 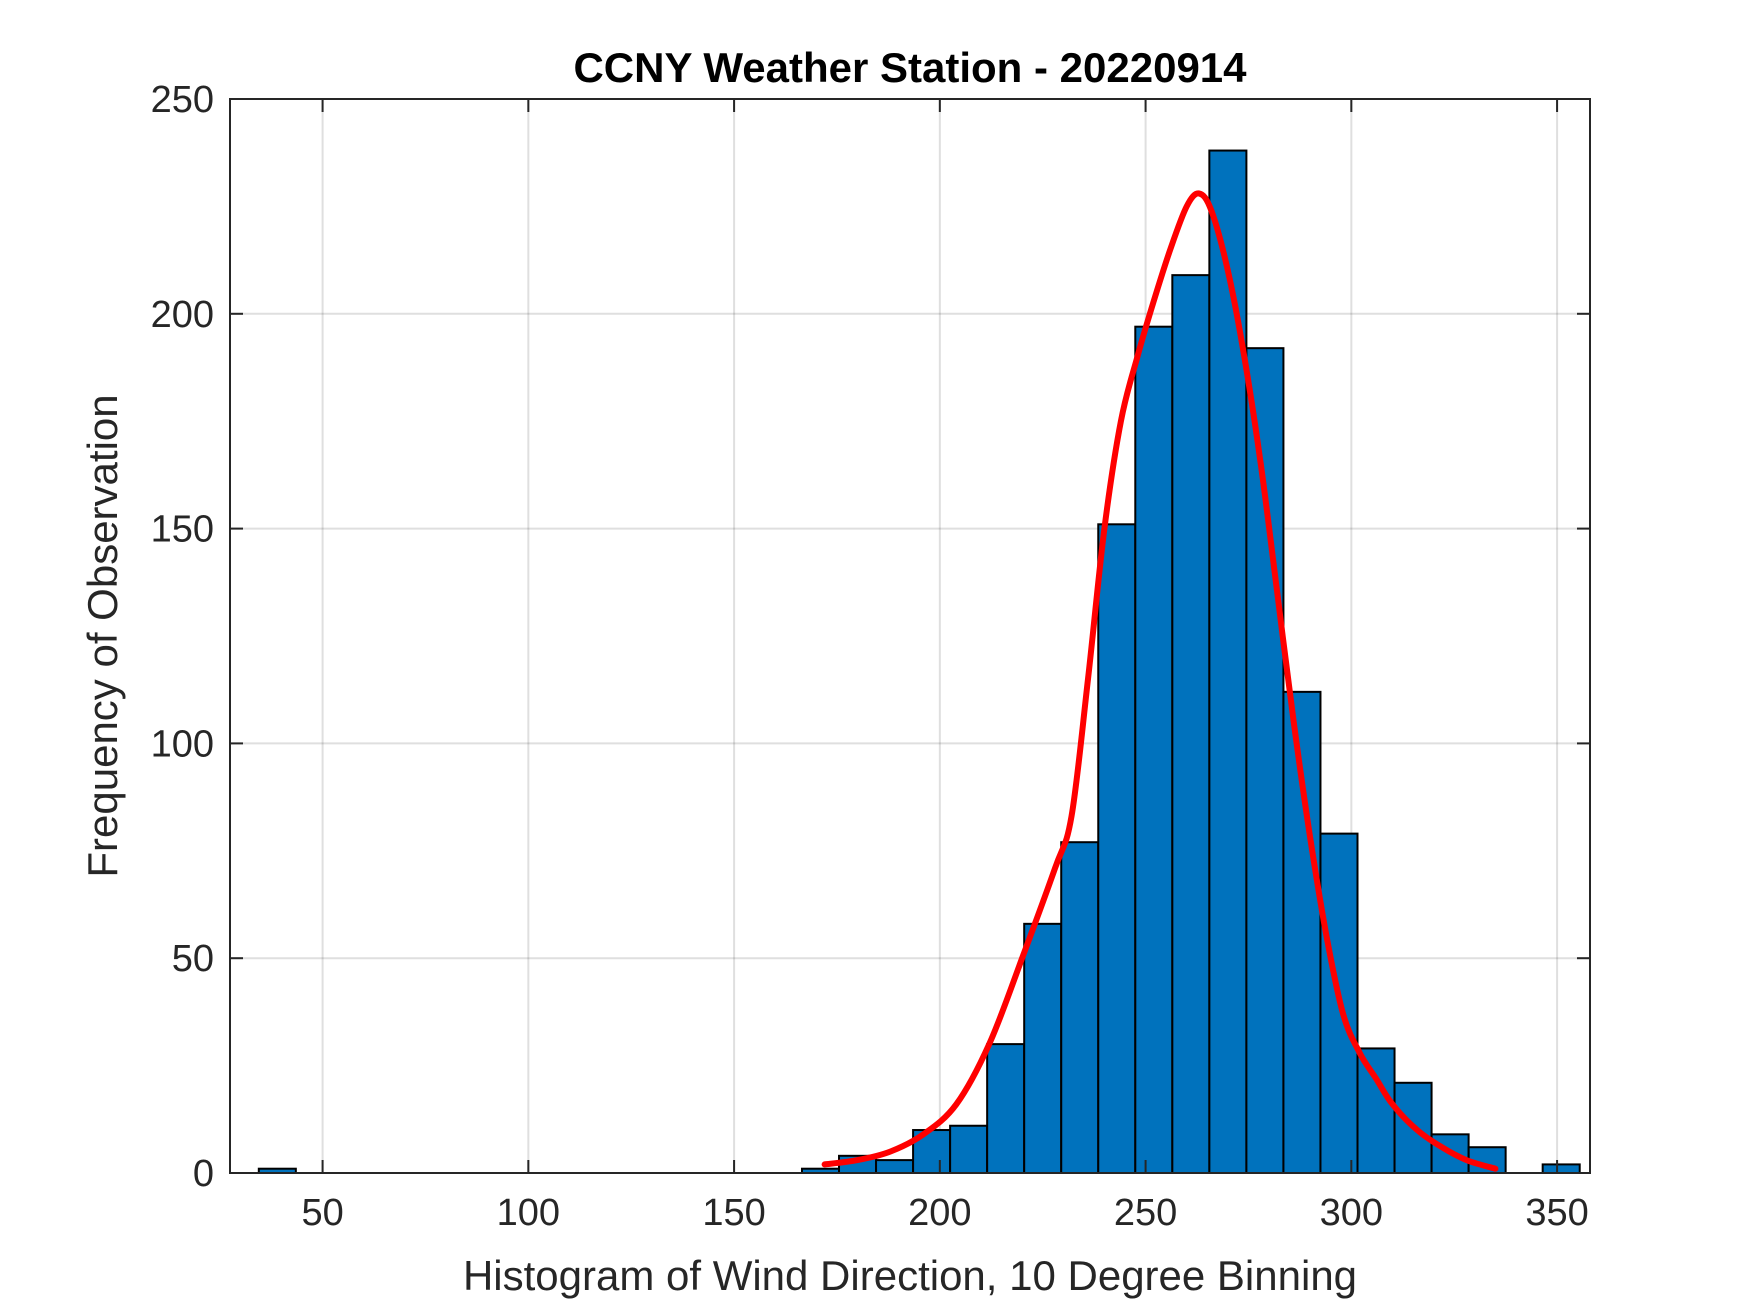 What do you see at coordinates (203, 1174) in the screenshot?
I see `y-tick-label: 0` at bounding box center [203, 1174].